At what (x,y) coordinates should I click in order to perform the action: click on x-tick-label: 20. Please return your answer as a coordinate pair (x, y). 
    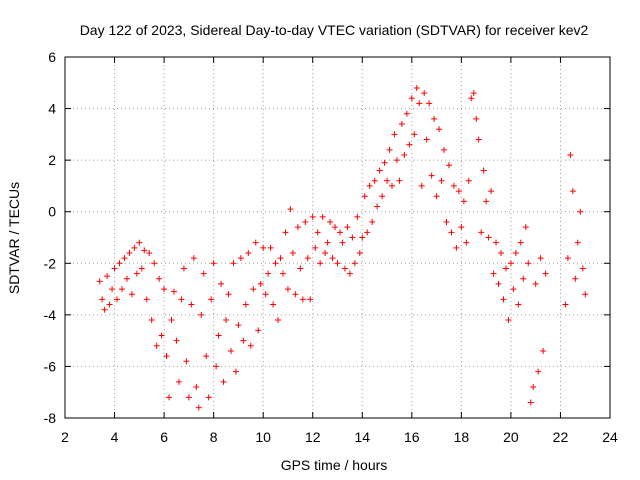
    Looking at the image, I should click on (511, 437).